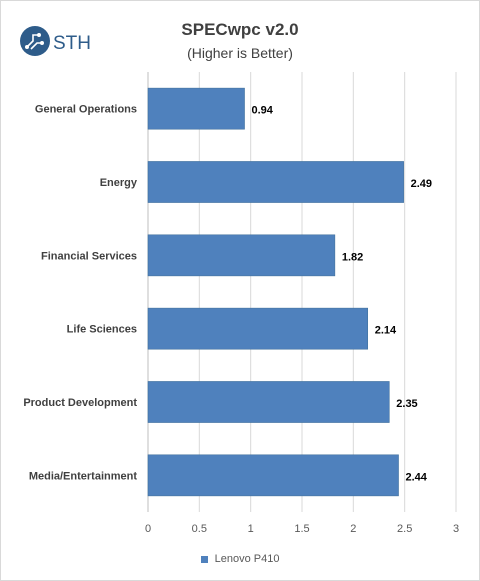 This screenshot has height=581, width=480. Describe the element at coordinates (404, 529) in the screenshot. I see `x-tick-label: 2.5` at that location.